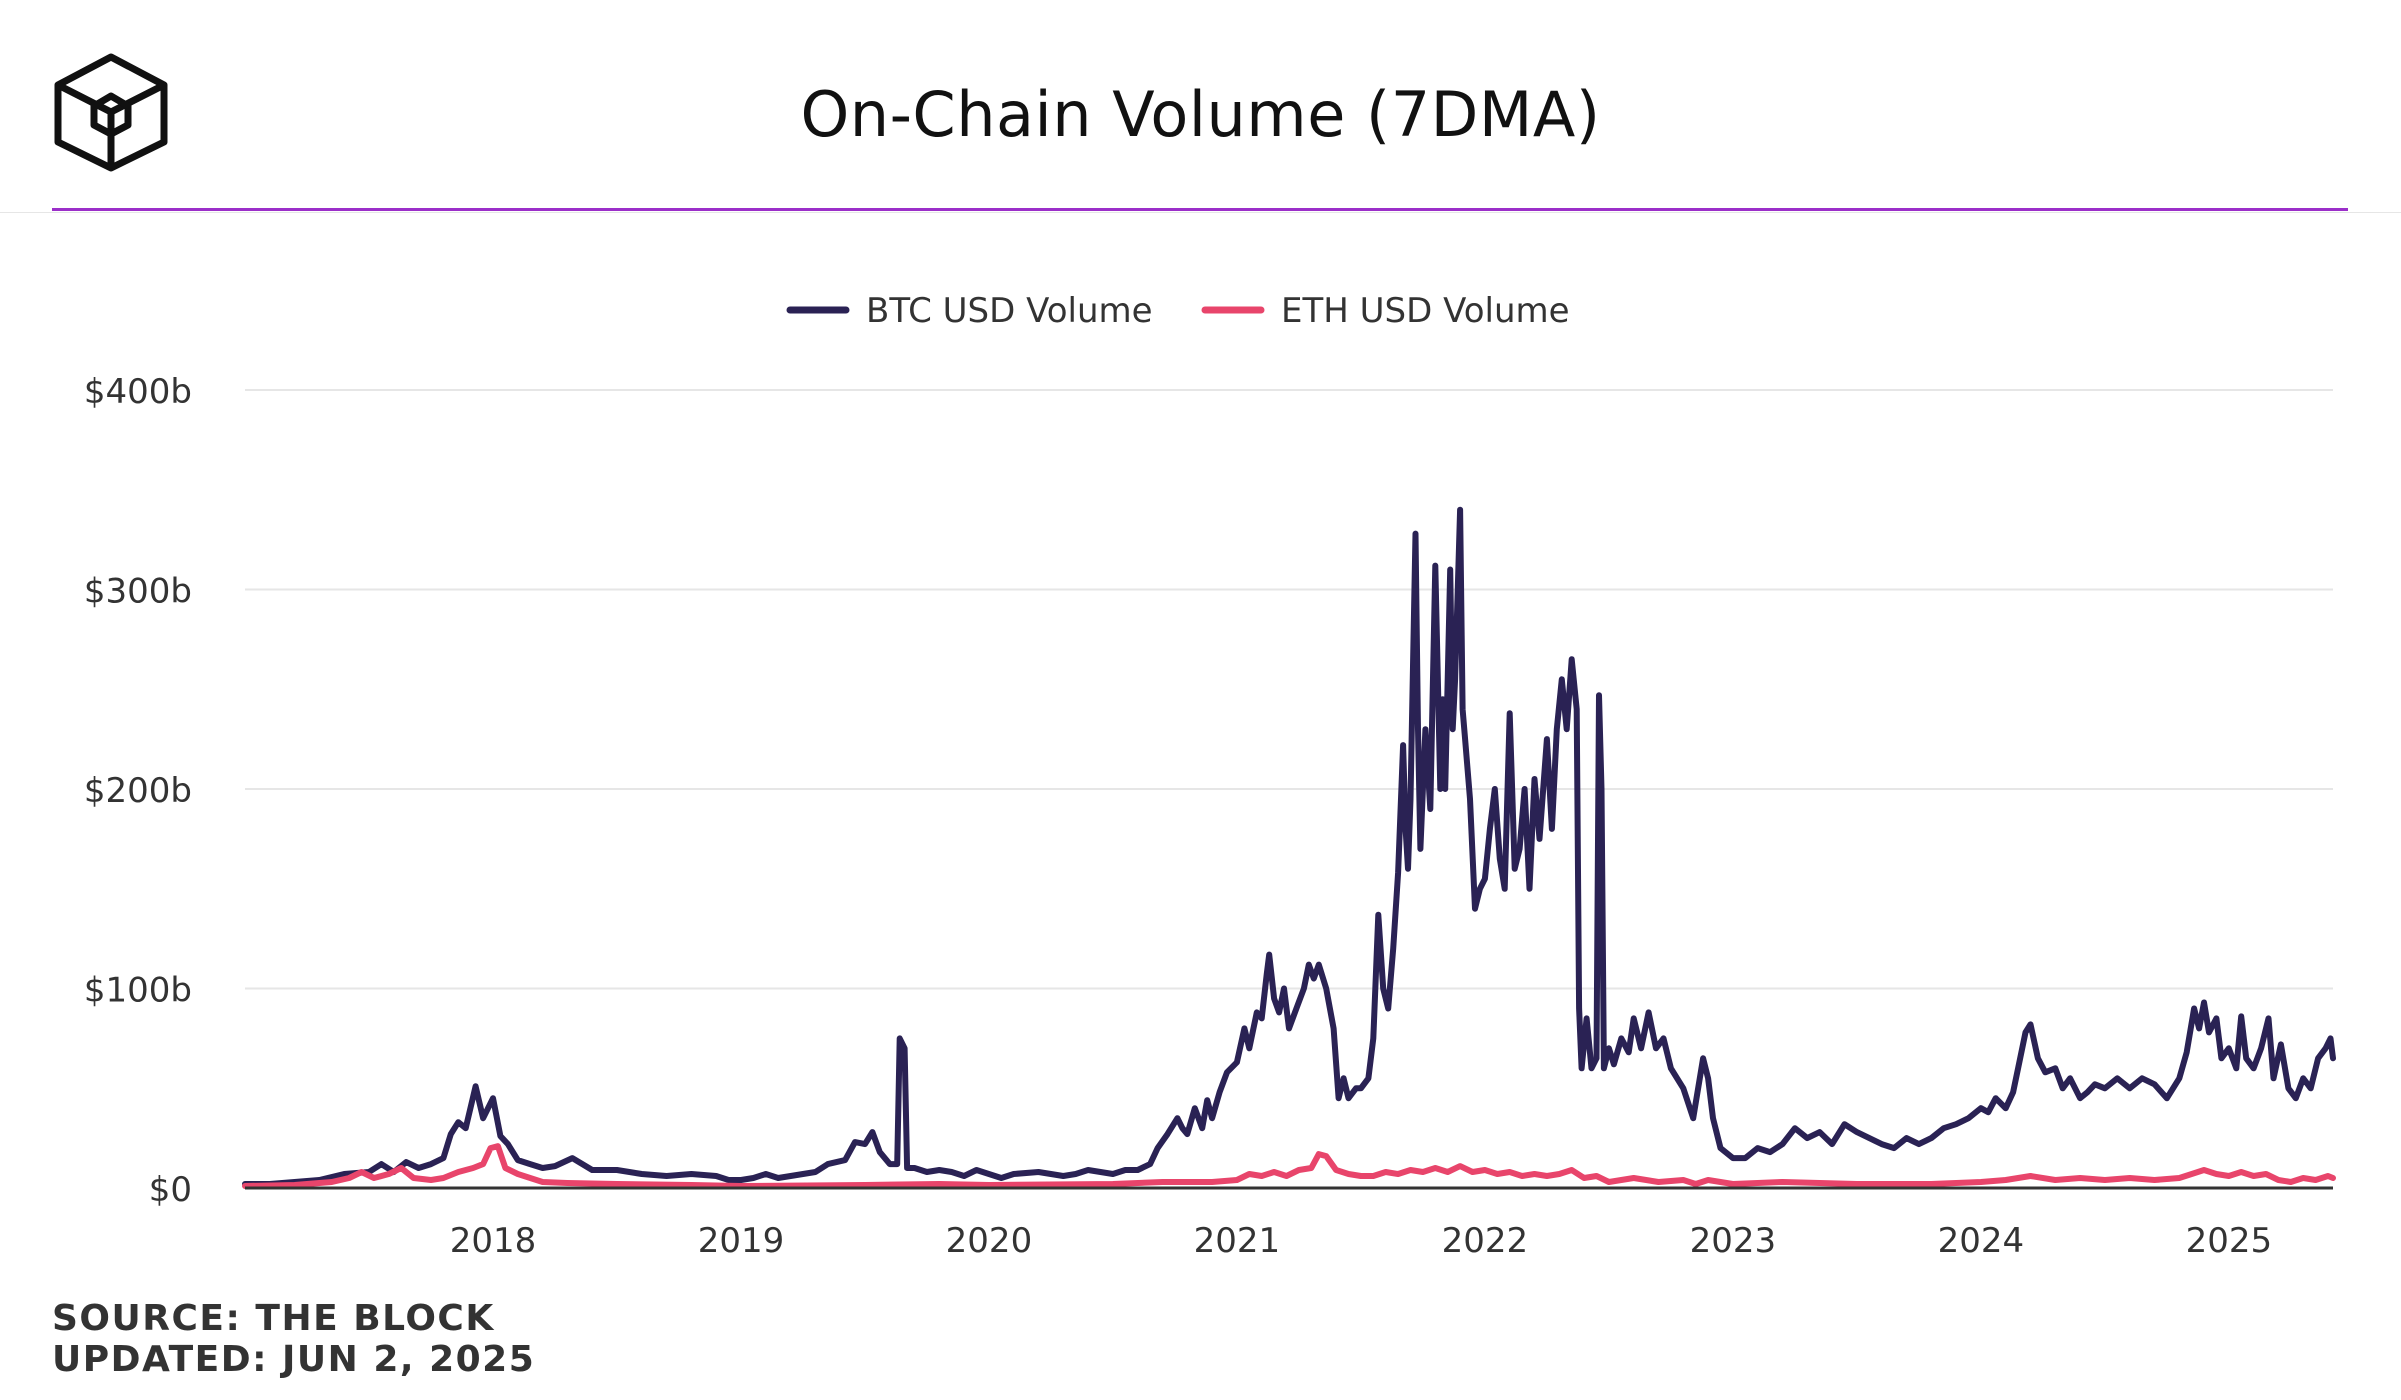 The height and width of the screenshot is (1400, 2401). Describe the element at coordinates (1733, 1241) in the screenshot. I see `x-tick-label: 2023` at that location.